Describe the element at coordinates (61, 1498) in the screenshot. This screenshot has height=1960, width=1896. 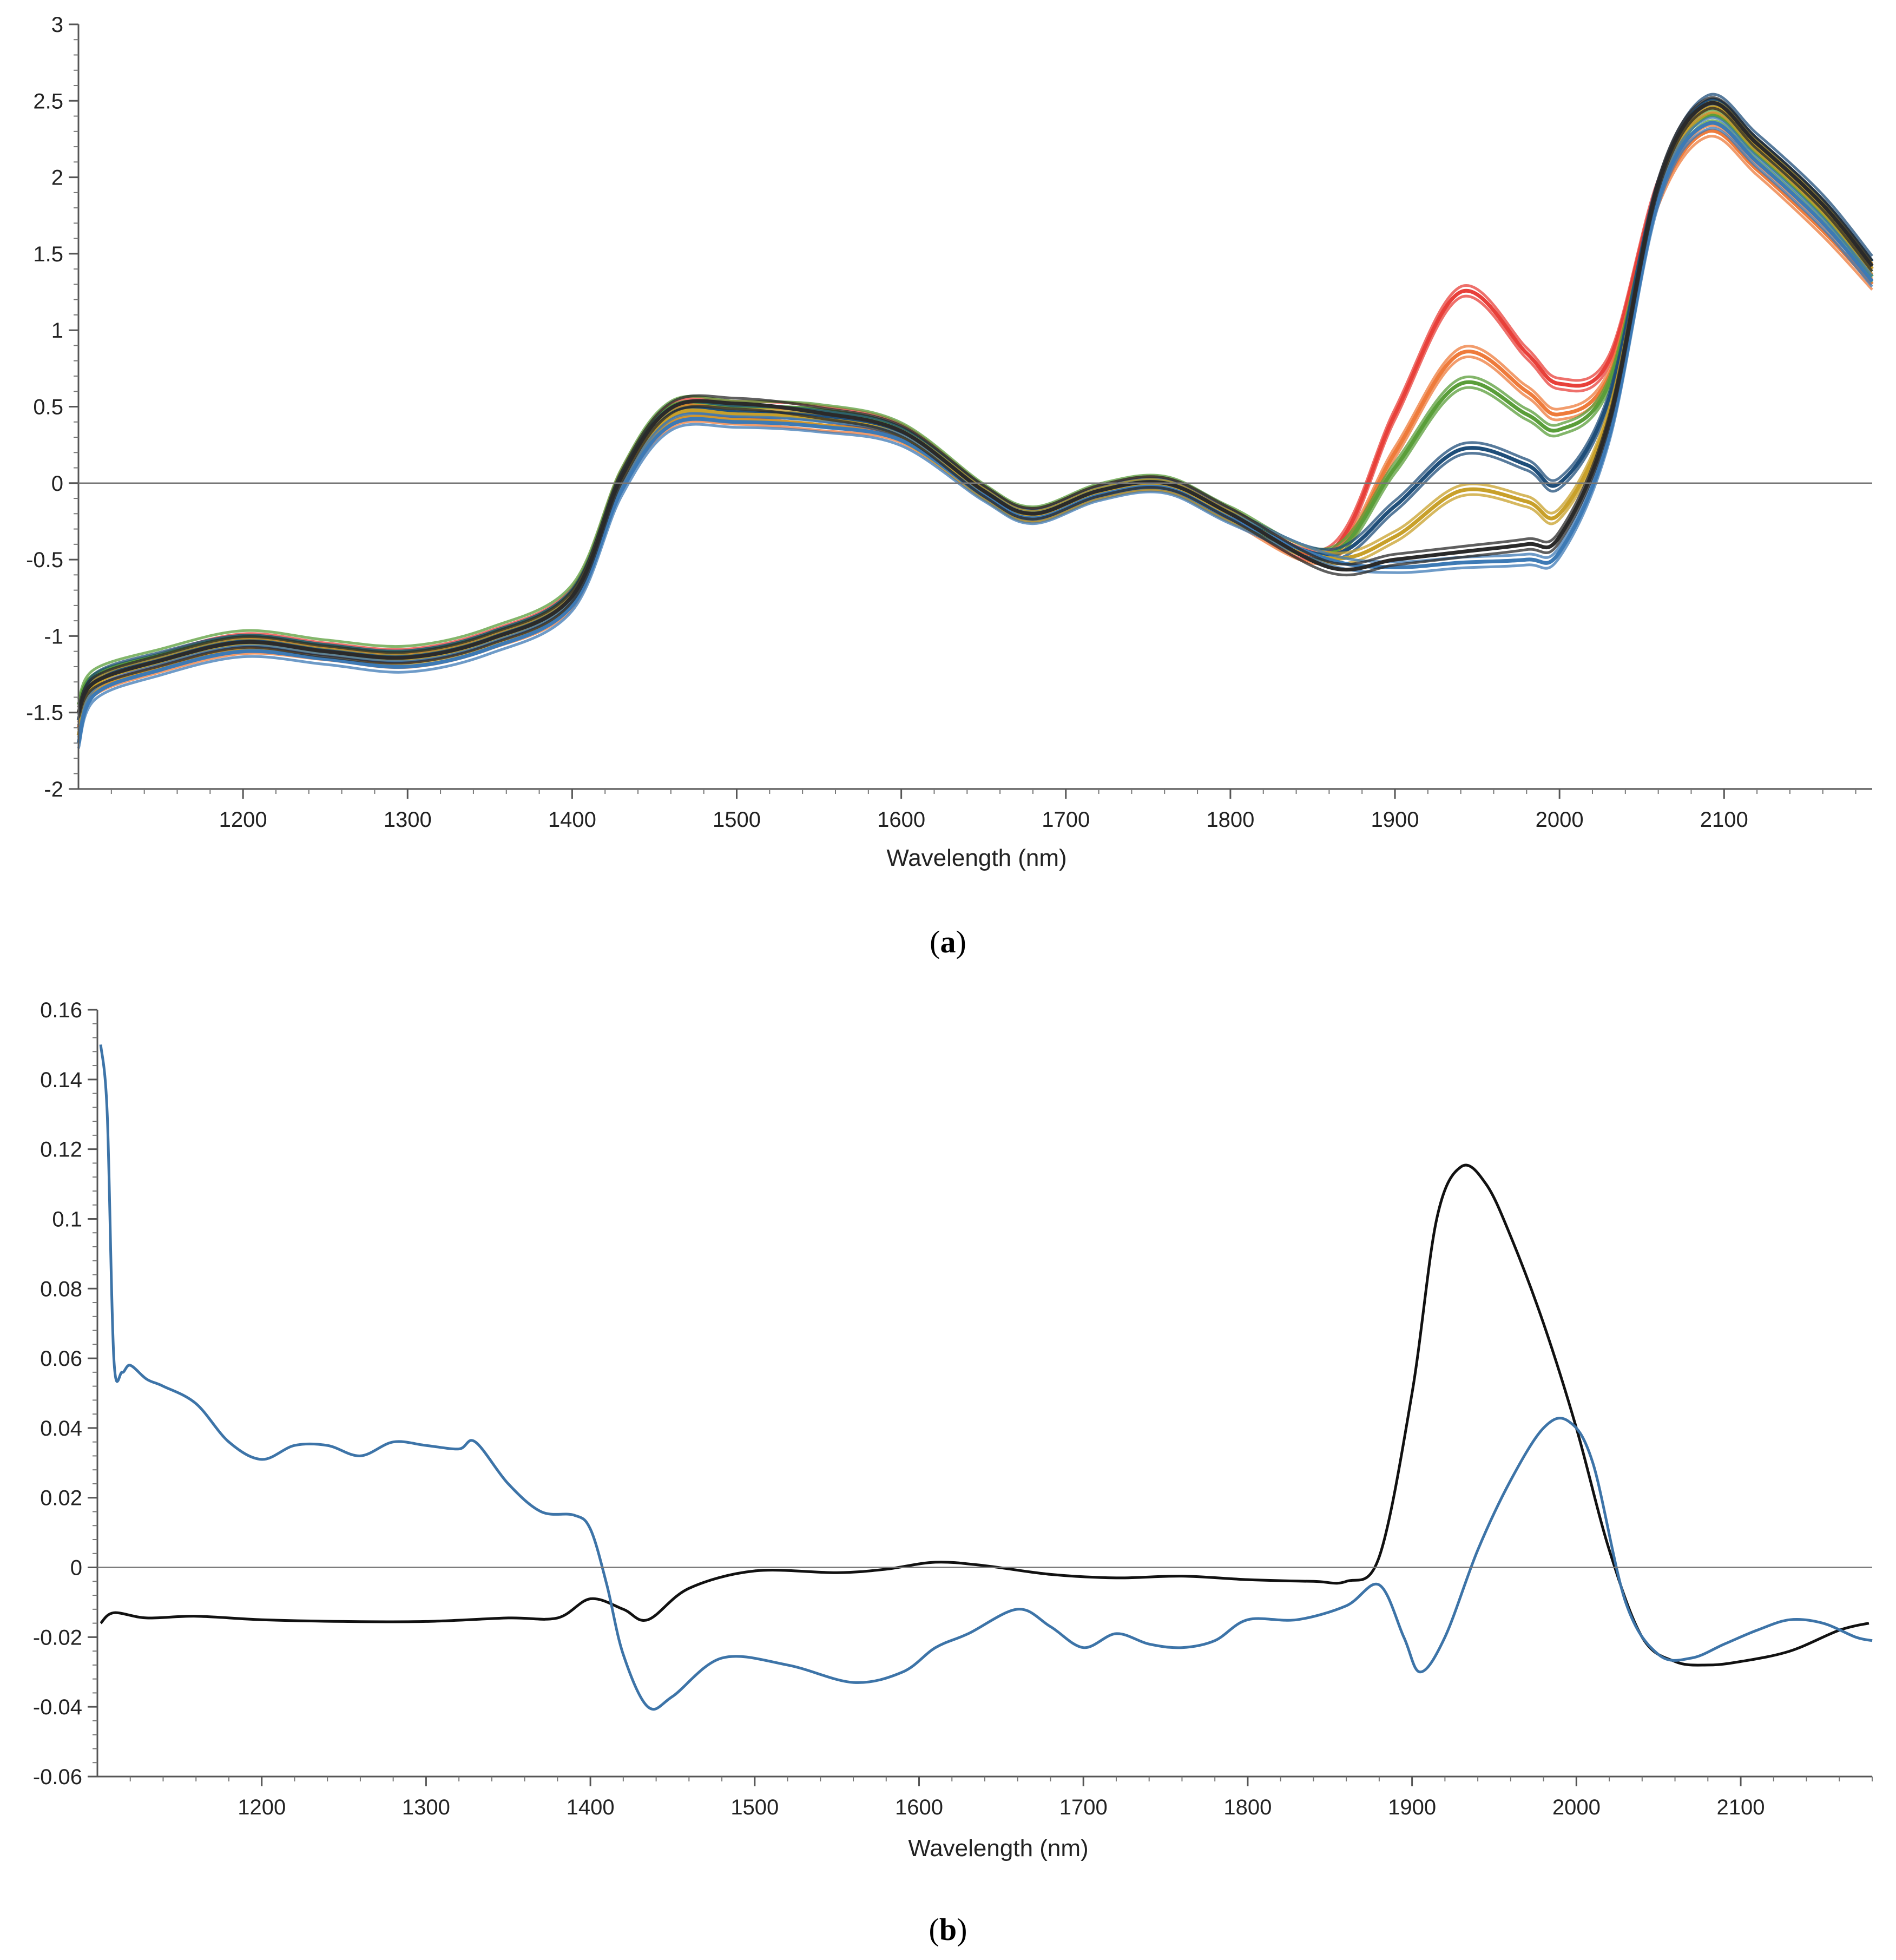
I see `y-tick-label-b: 0.02` at that location.